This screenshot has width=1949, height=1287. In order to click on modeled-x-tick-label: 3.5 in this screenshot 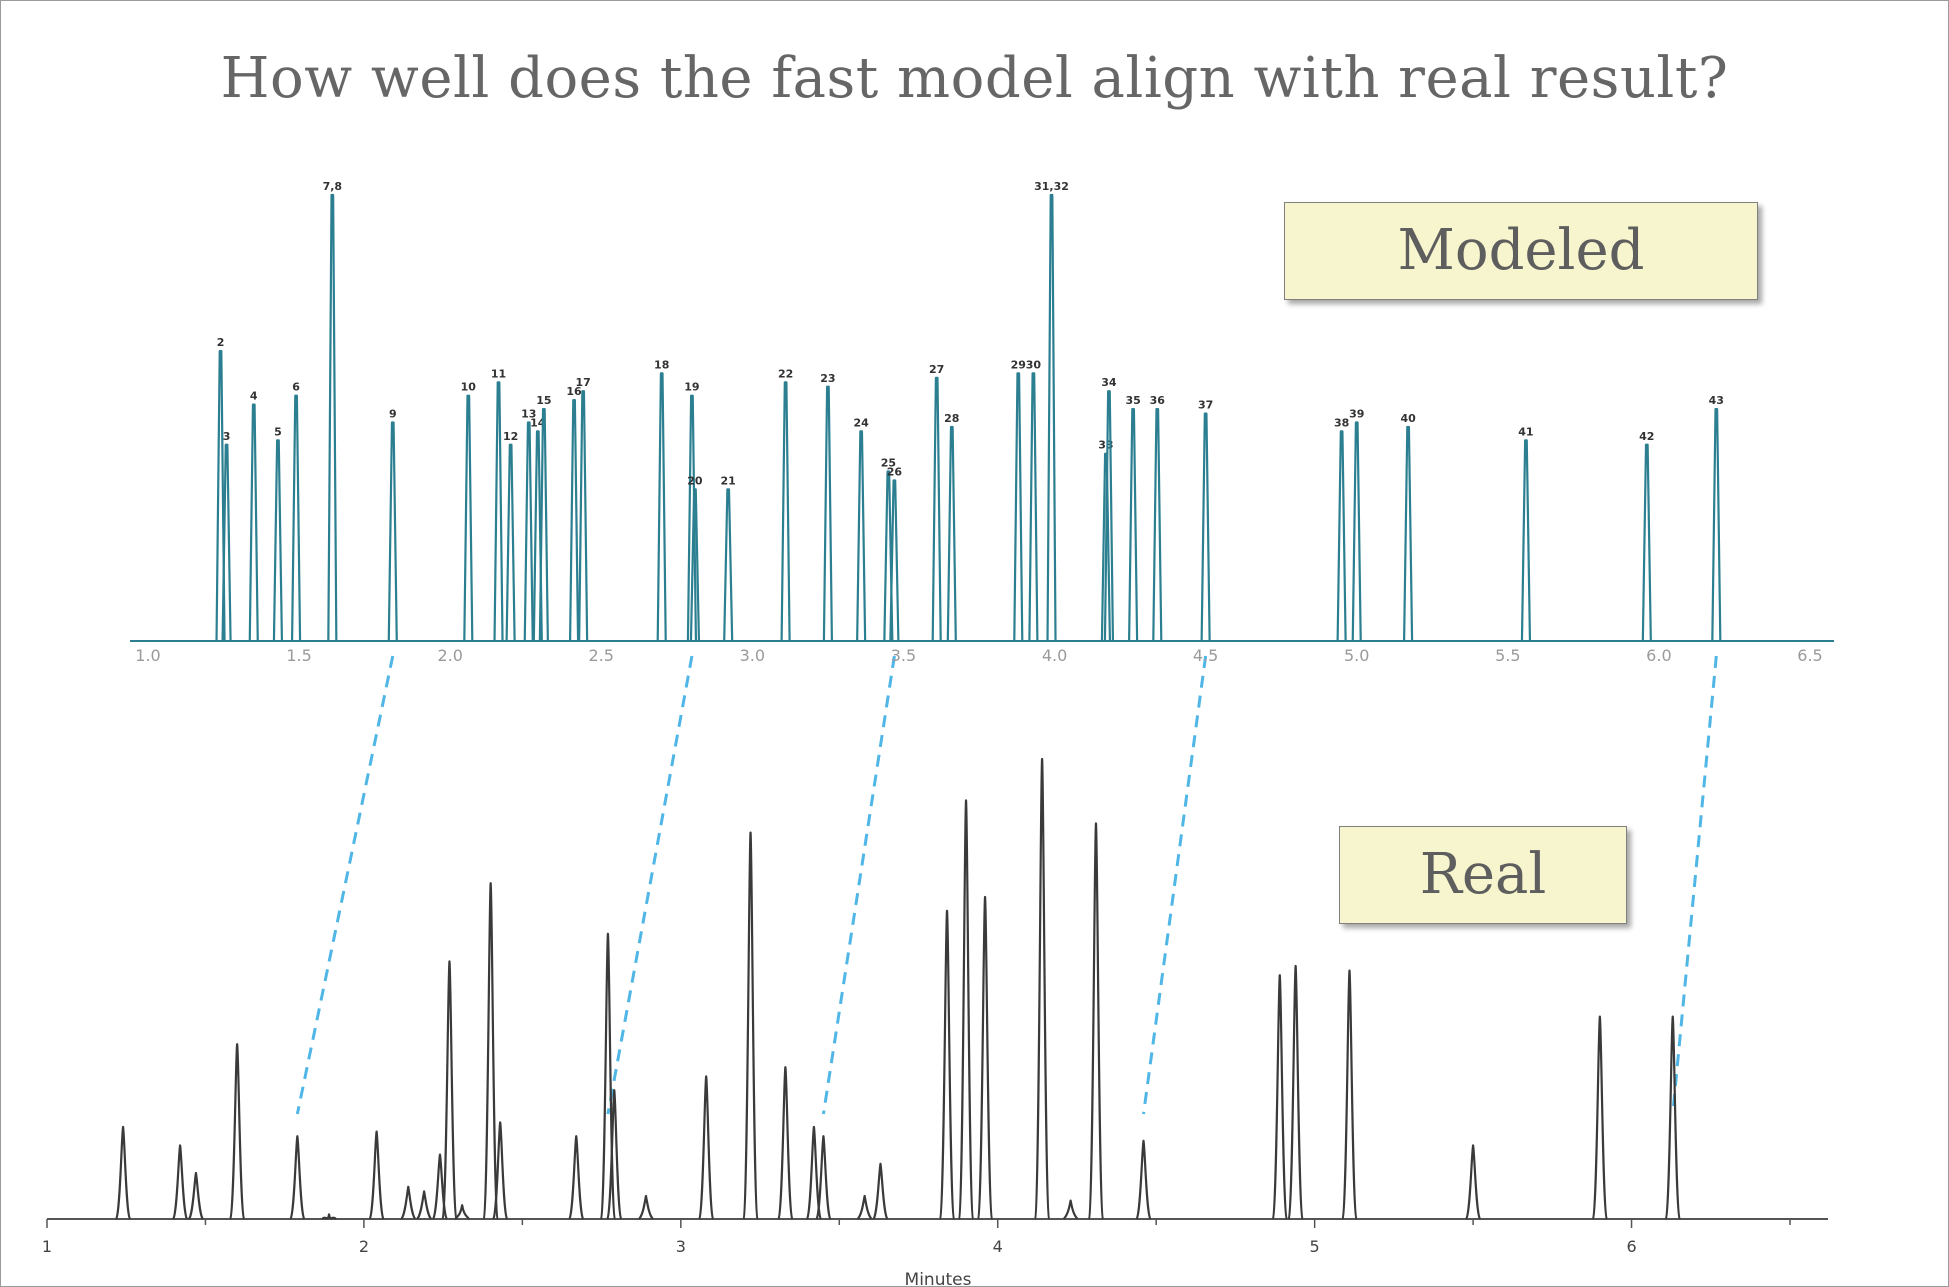, I will do `click(903, 655)`.